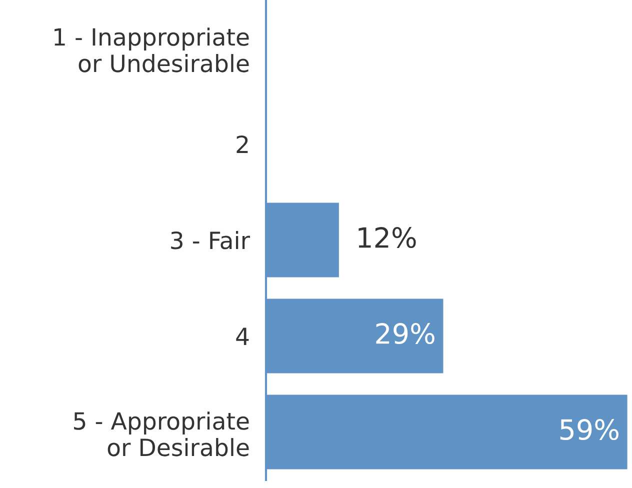 The image size is (632, 488). I want to click on y-tick-label: 3 - Fair, so click(210, 240).